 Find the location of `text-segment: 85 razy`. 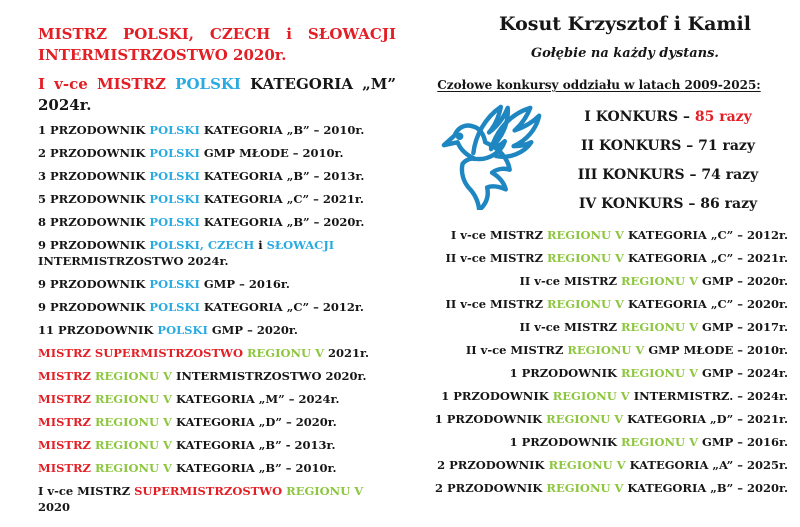

text-segment: 85 razy is located at coordinates (723, 117).